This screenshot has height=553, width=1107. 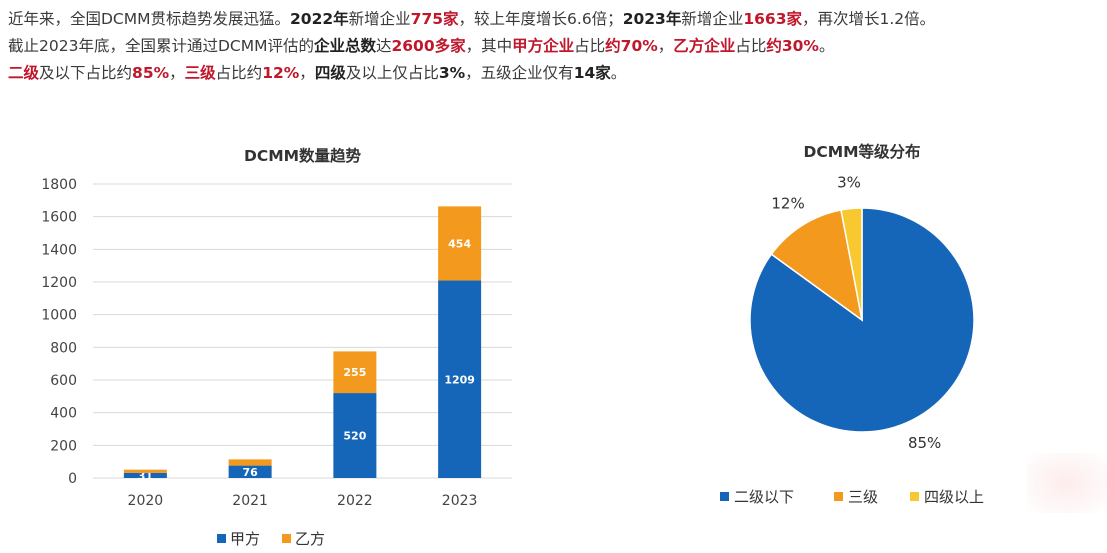 What do you see at coordinates (392, 73) in the screenshot?
I see `intro-text-run: 及以上仅占比` at bounding box center [392, 73].